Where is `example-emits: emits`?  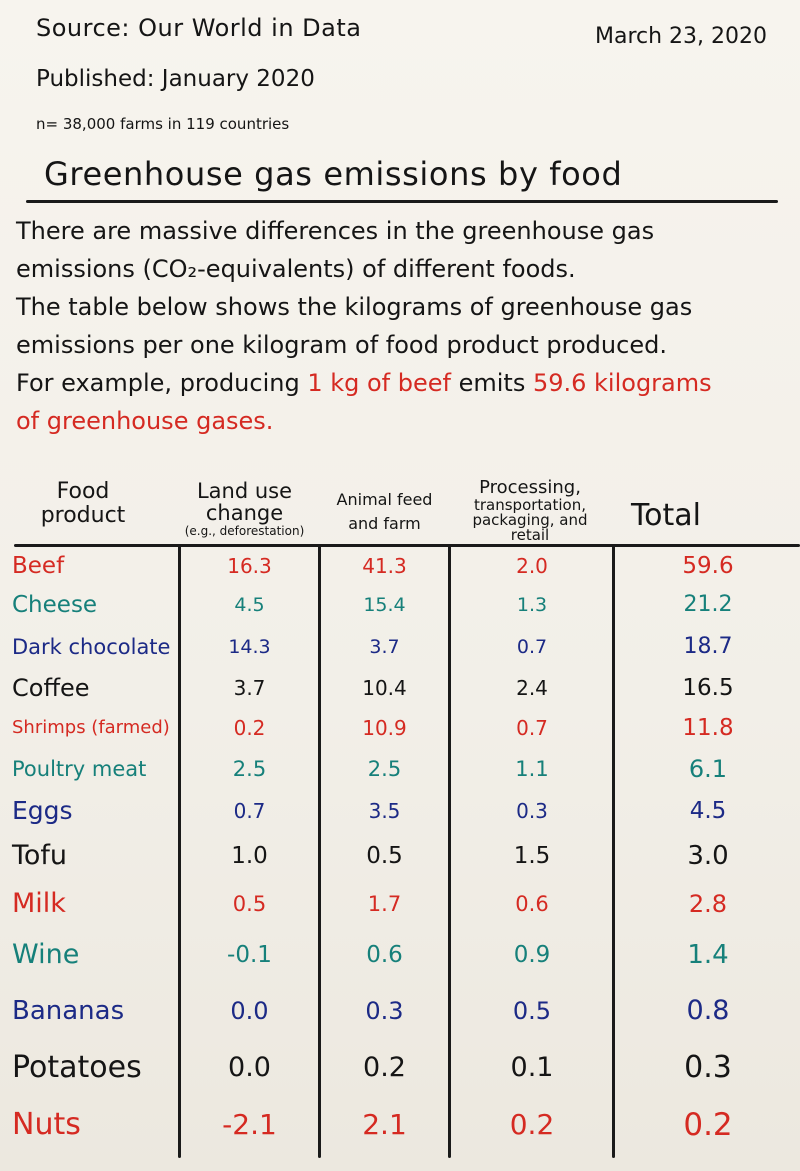 example-emits: emits is located at coordinates (491, 383).